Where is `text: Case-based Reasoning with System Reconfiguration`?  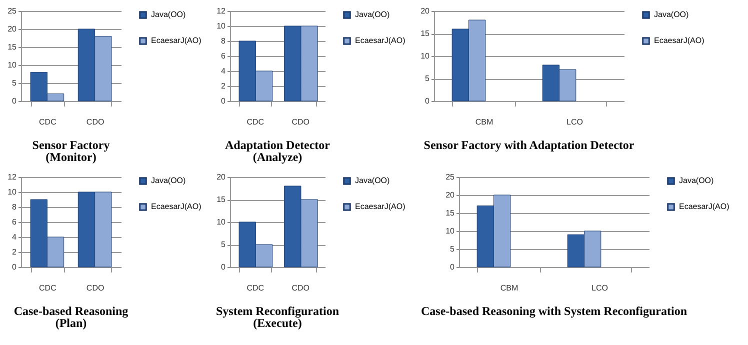 text: Case-based Reasoning with System Reconfiguration is located at coordinates (554, 311).